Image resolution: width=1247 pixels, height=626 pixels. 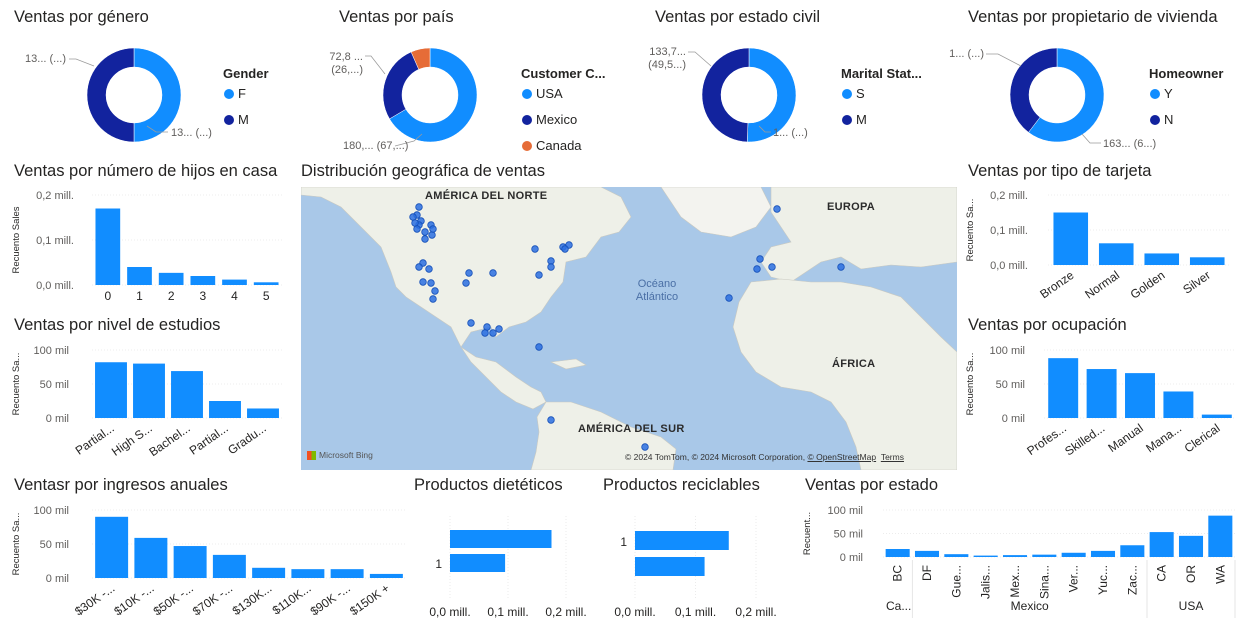 I want to click on donut-chart-gender: Gender FM 13... (...) 13... (...), so click(x=164, y=83).